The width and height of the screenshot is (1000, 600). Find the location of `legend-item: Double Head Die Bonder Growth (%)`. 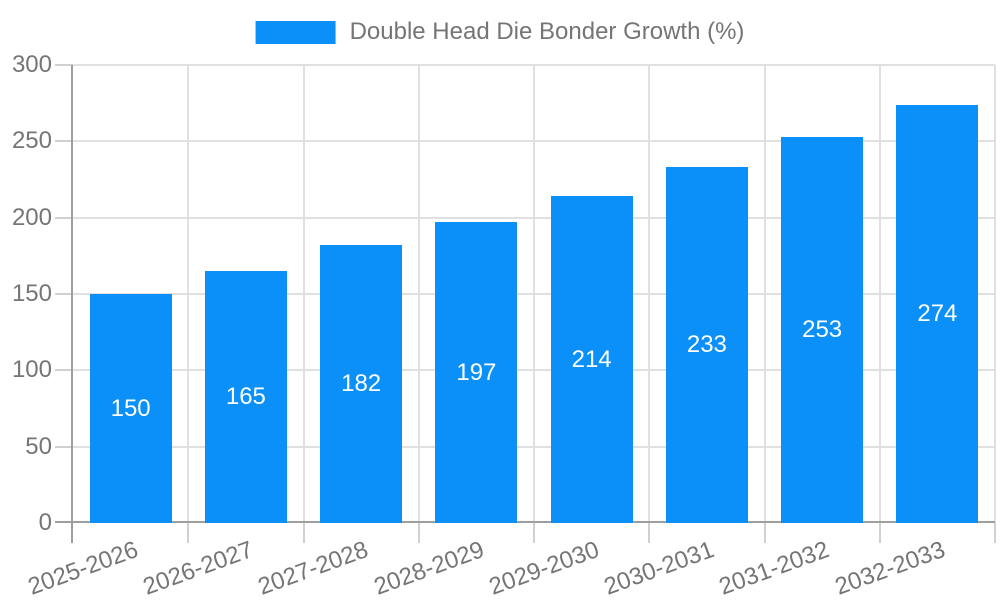

legend-item: Double Head Die Bonder Growth (%) is located at coordinates (500, 32).